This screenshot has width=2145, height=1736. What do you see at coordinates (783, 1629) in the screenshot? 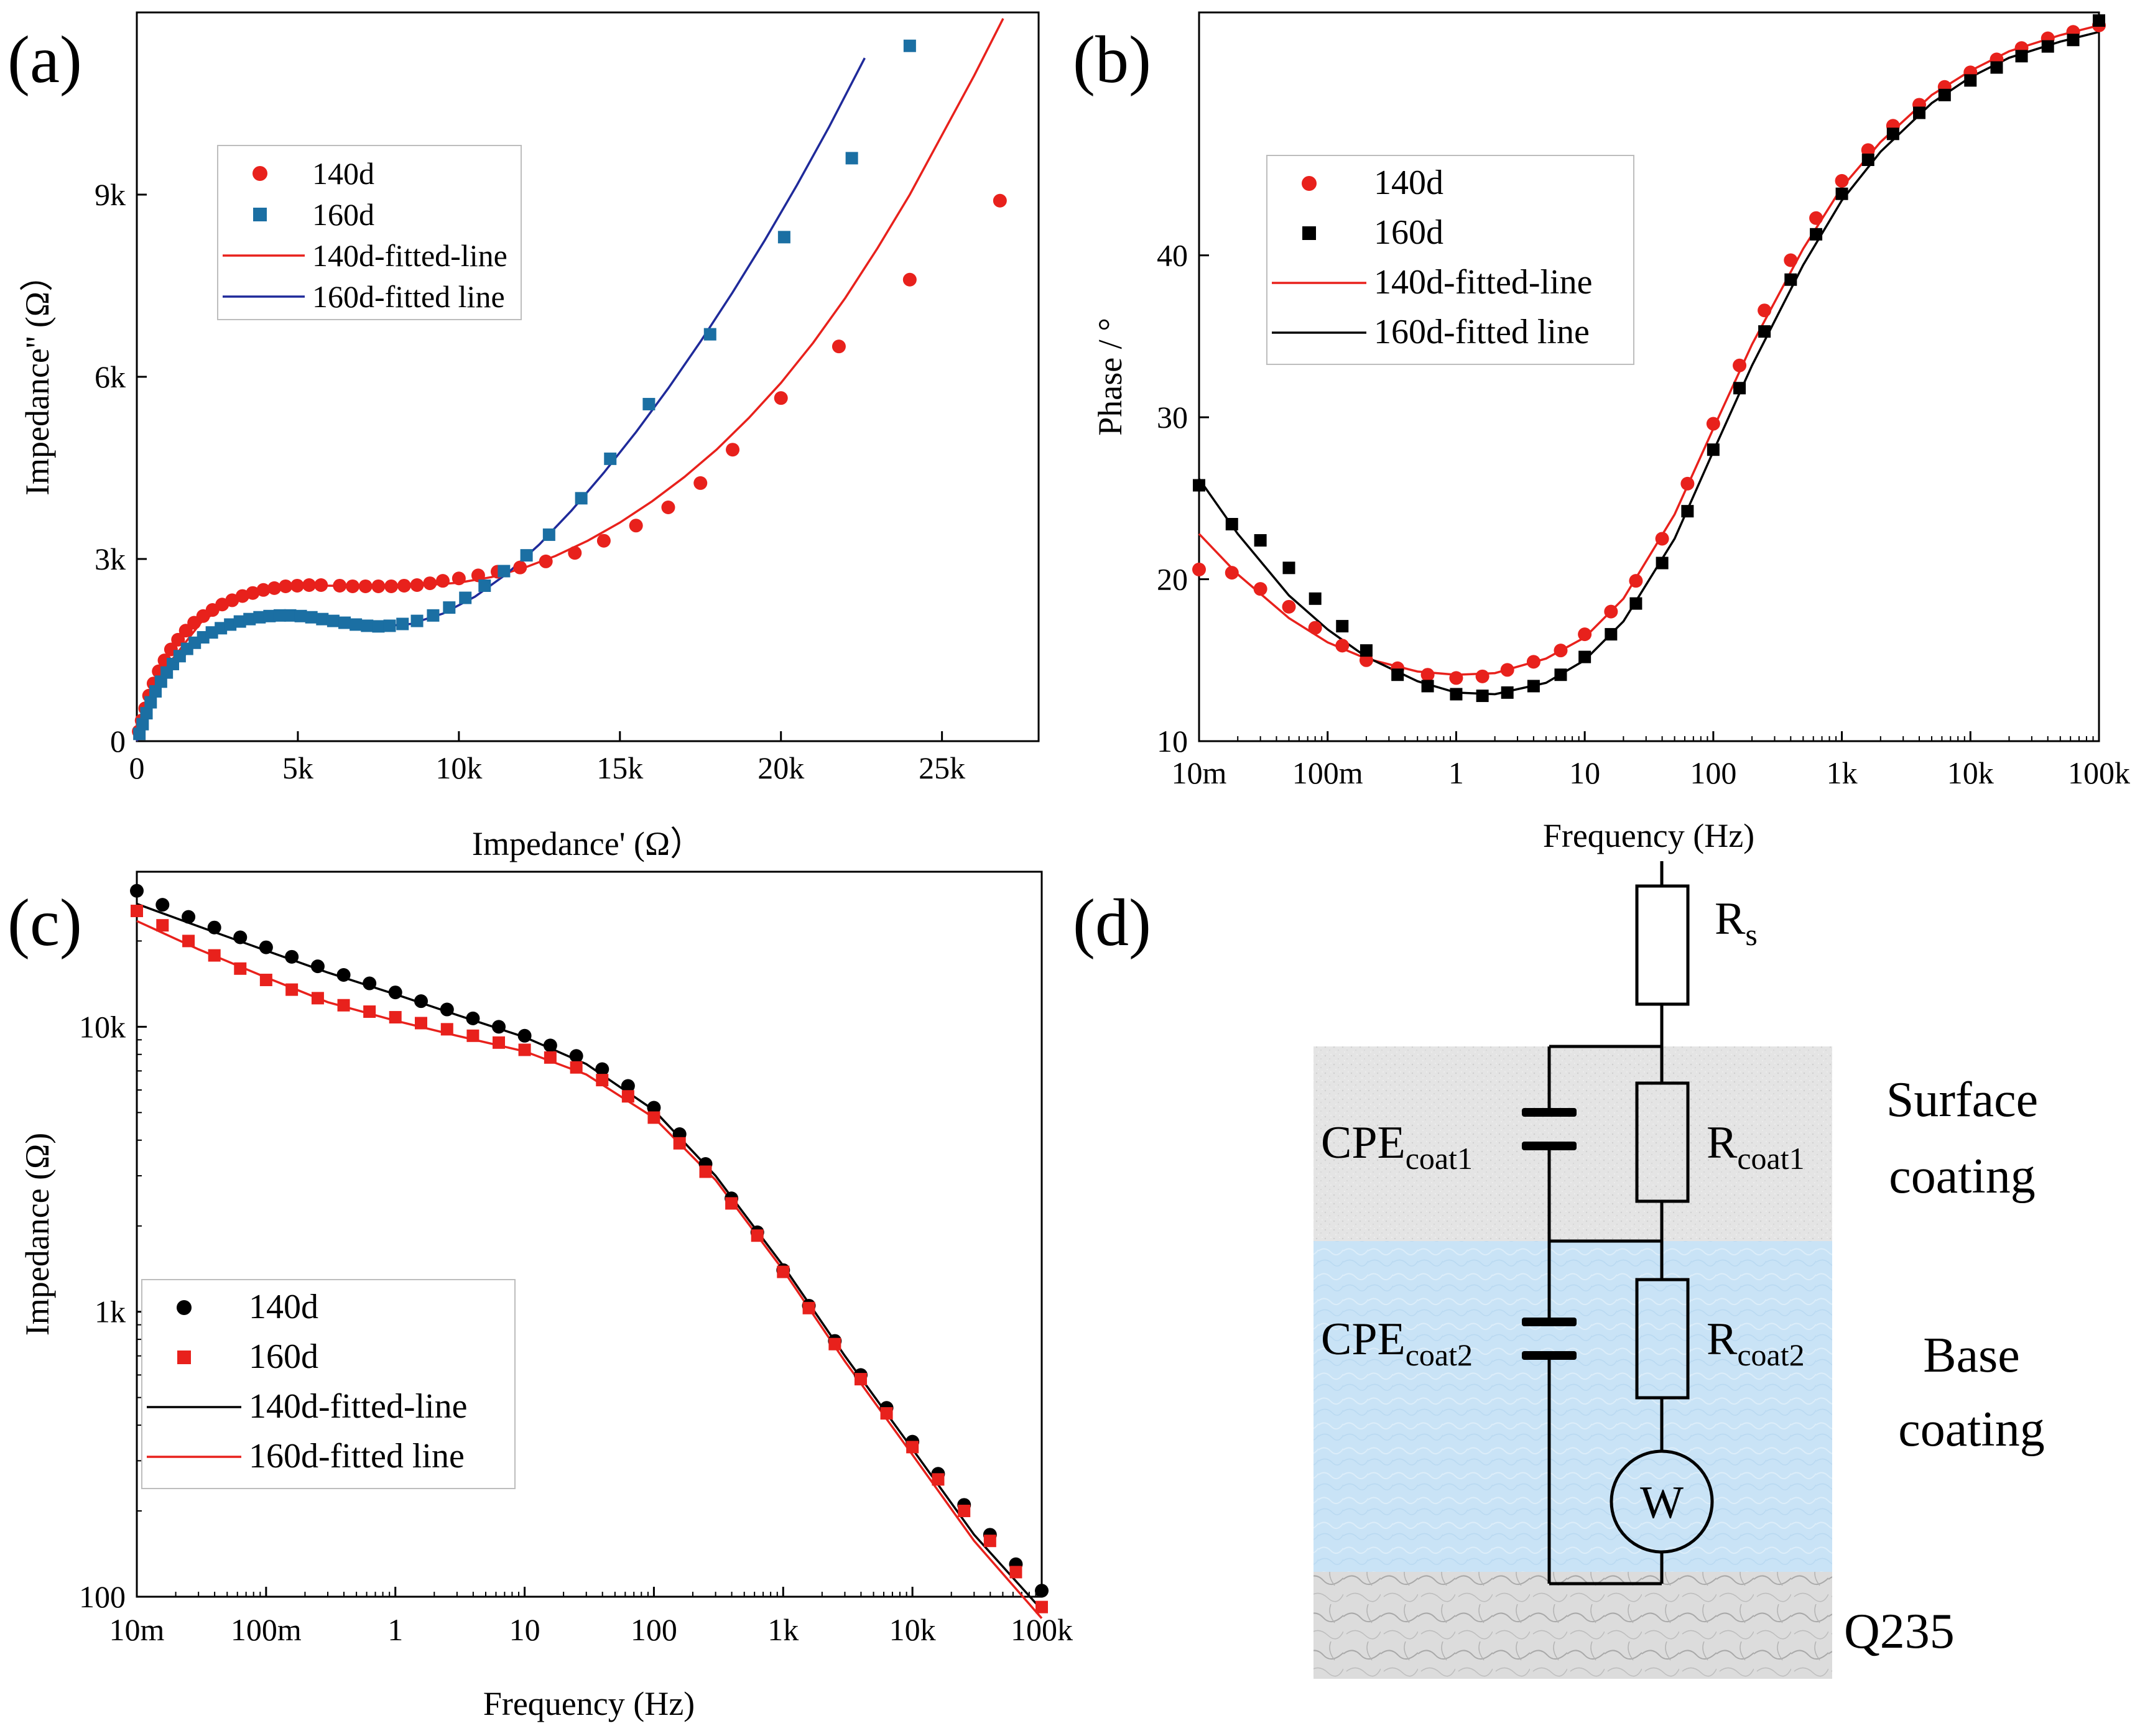
I see `x-tick-label: 1k` at bounding box center [783, 1629].